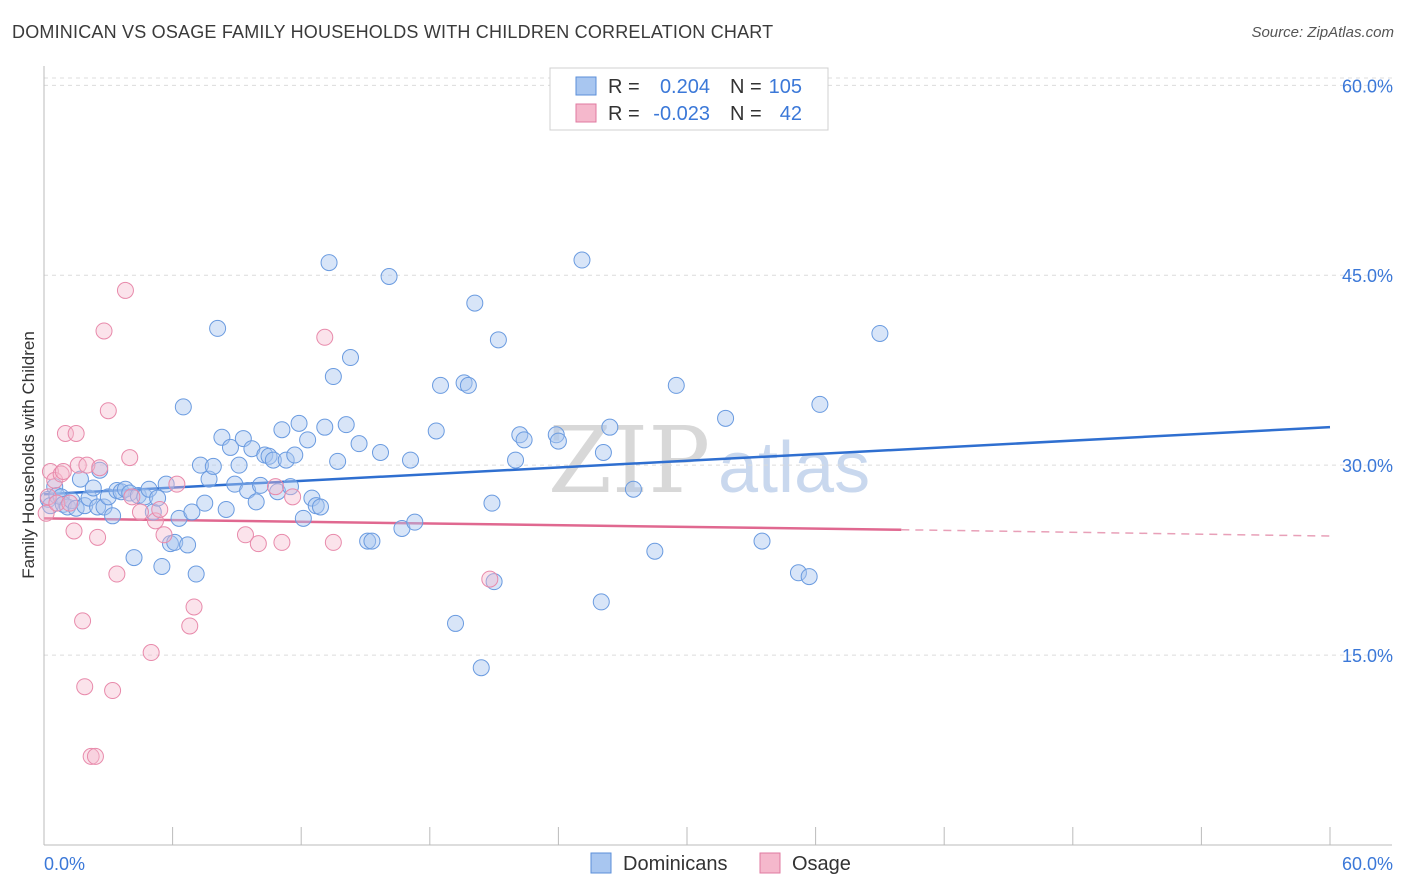  What do you see at coordinates (770, 863) in the screenshot?
I see `legend-osage-swatch` at bounding box center [770, 863].